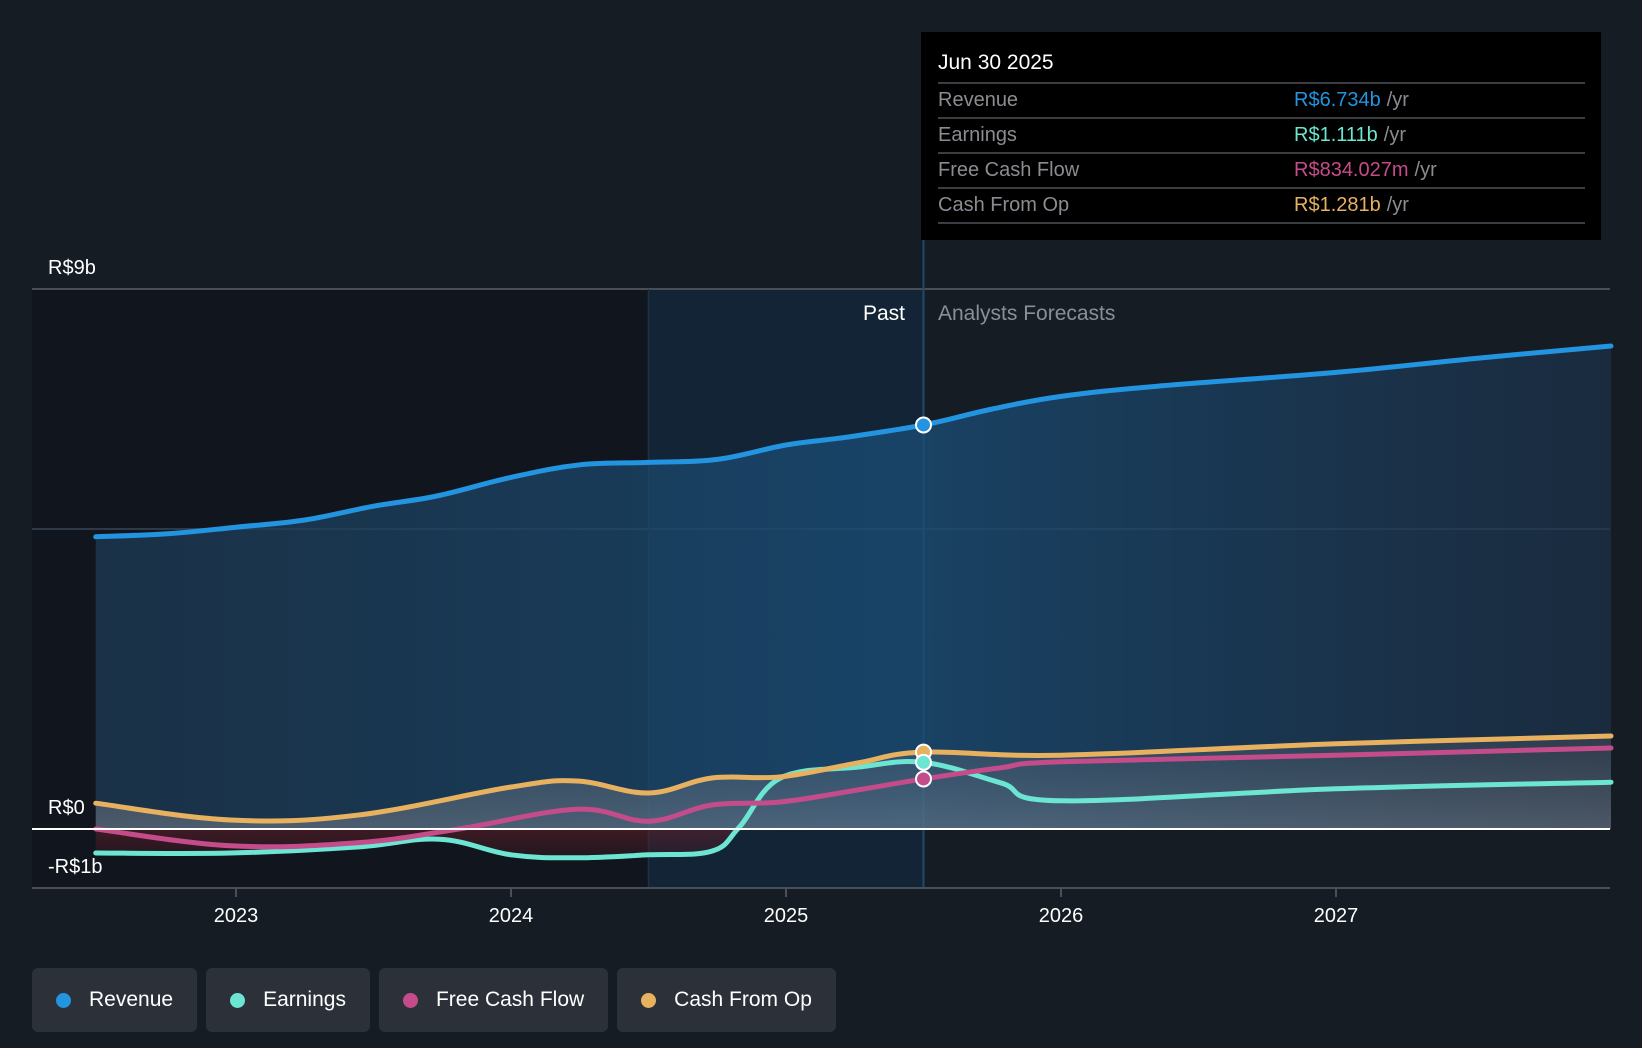  What do you see at coordinates (1061, 916) in the screenshot?
I see `x-tick-label: 2026` at bounding box center [1061, 916].